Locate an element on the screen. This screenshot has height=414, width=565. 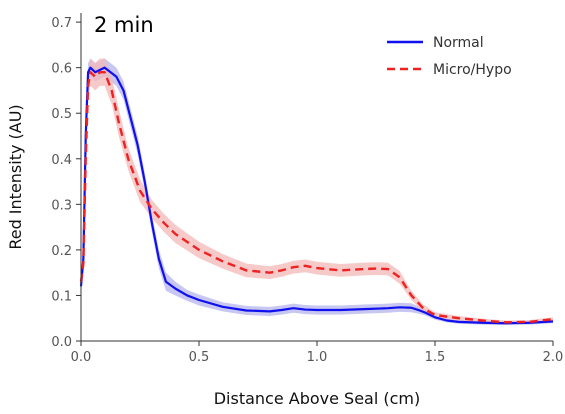
y-tick-label: 0.2 is located at coordinates (61, 251).